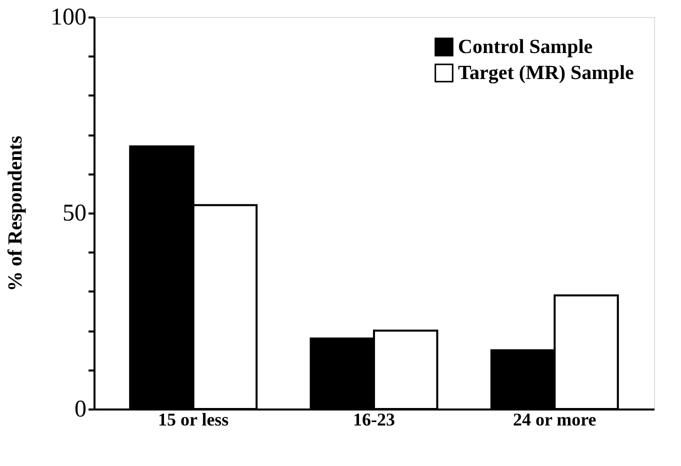  I want to click on x-tick-label: 16-23, so click(374, 420).